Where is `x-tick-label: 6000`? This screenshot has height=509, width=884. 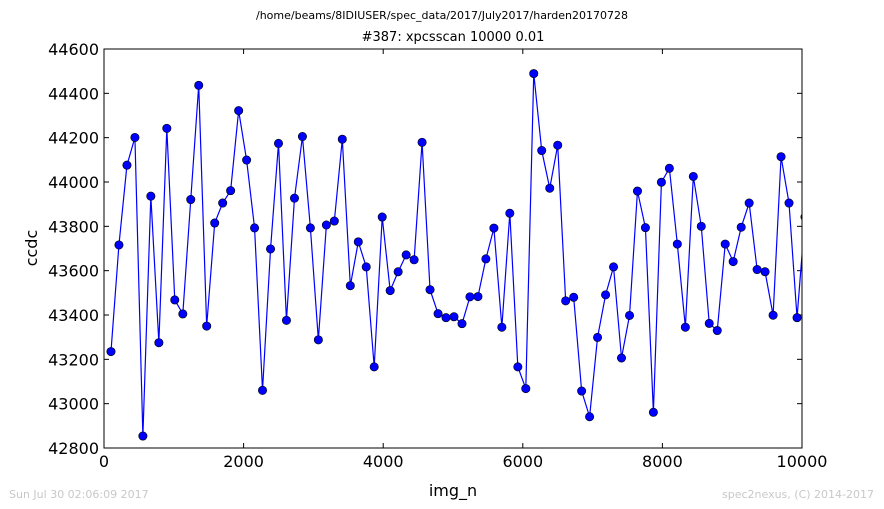 x-tick-label: 6000 is located at coordinates (522, 461).